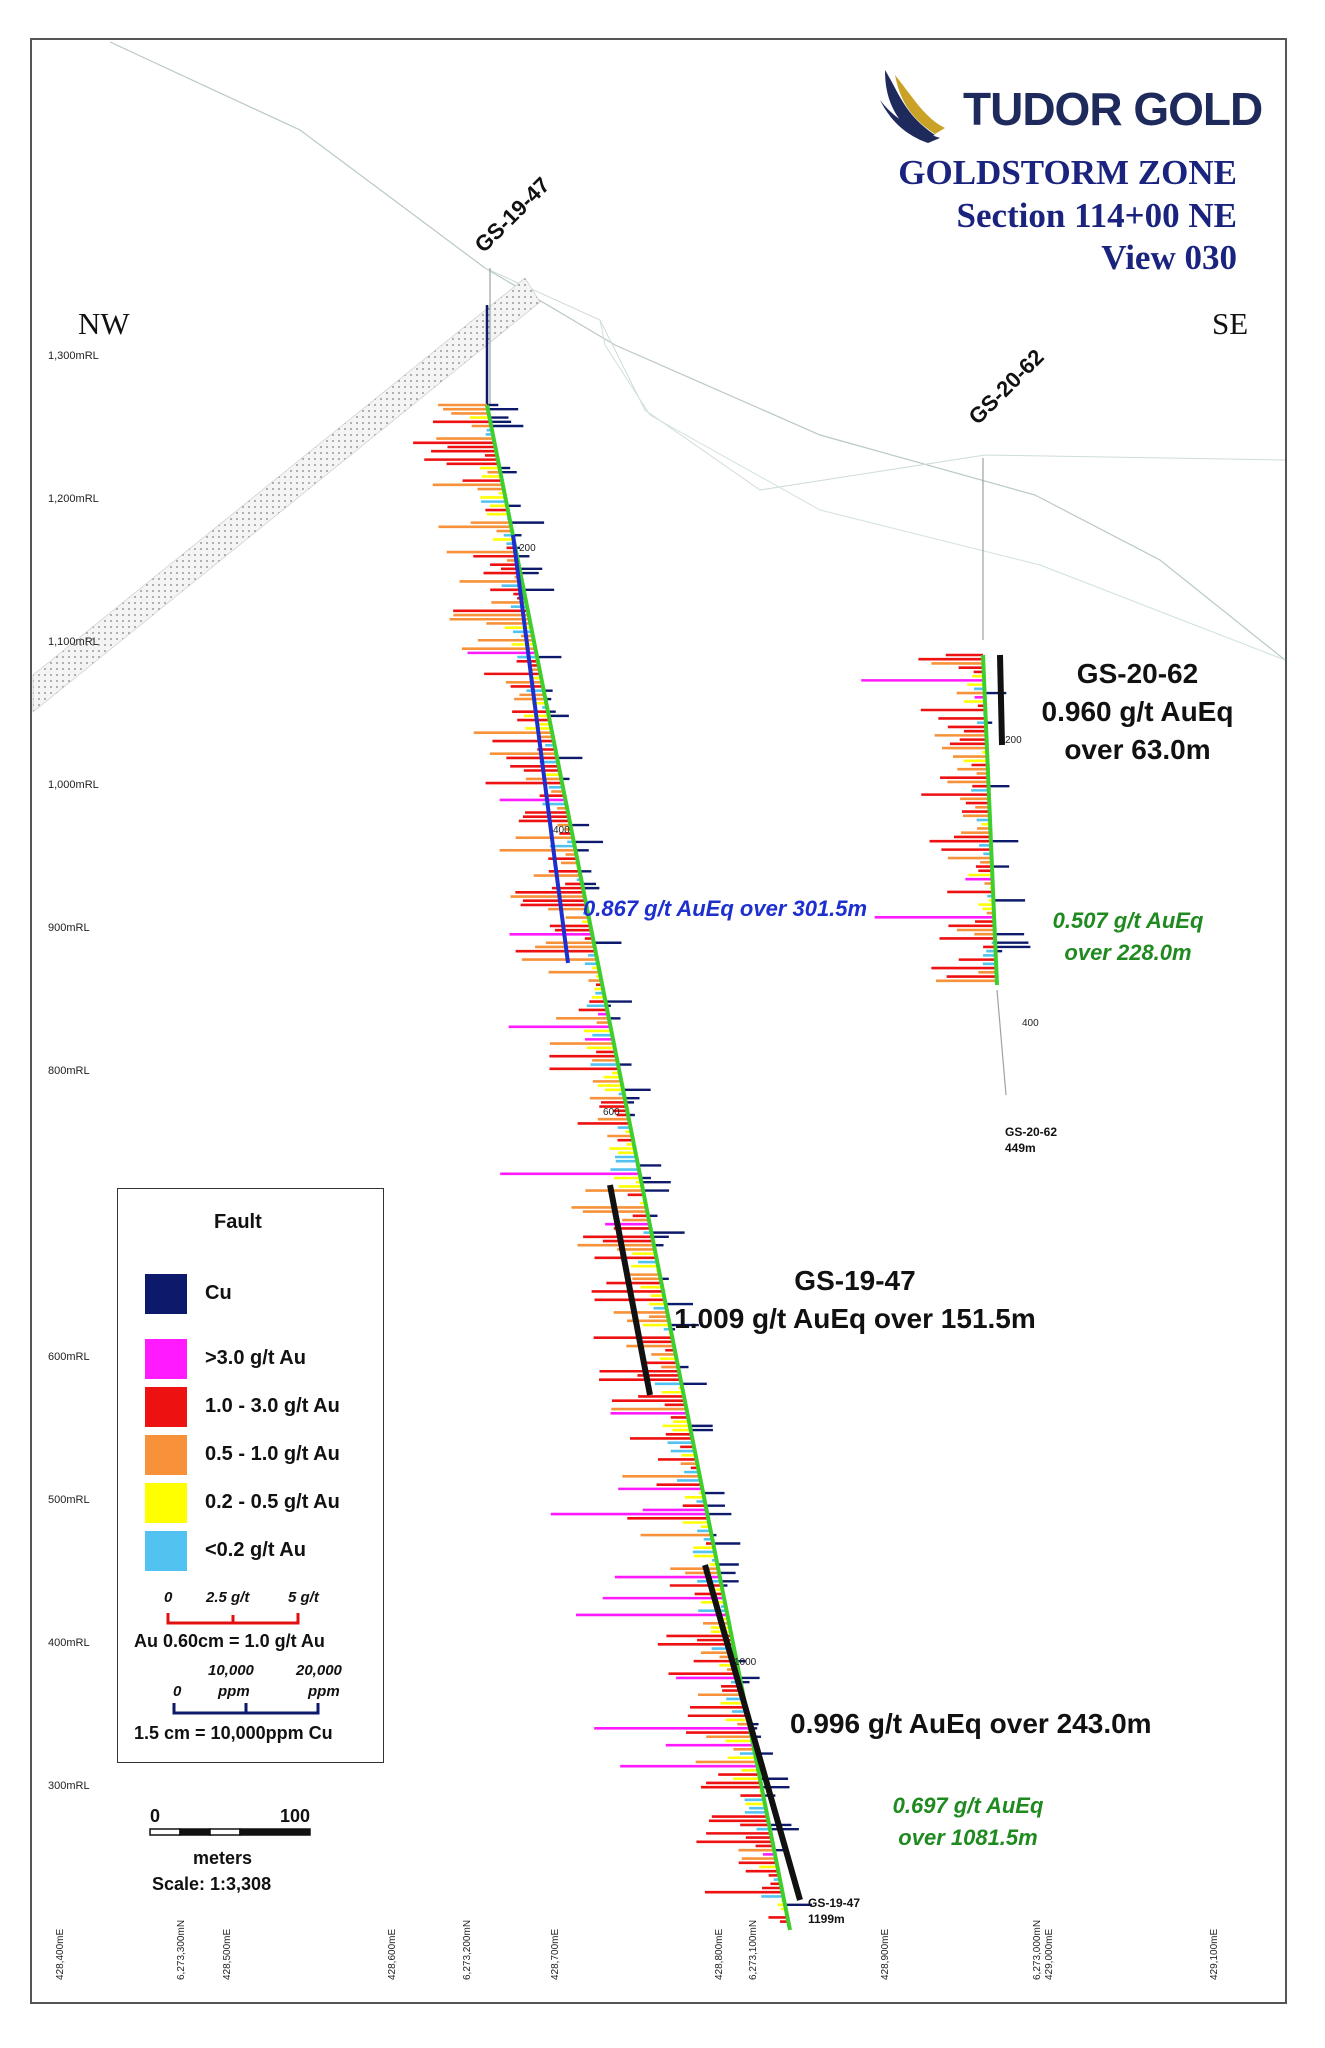 The width and height of the screenshot is (1325, 2048). What do you see at coordinates (968, 1821) in the screenshot?
I see `intercept-annotation-gs1947-green: 0.697 g/t AuEq over 1081.5m` at bounding box center [968, 1821].